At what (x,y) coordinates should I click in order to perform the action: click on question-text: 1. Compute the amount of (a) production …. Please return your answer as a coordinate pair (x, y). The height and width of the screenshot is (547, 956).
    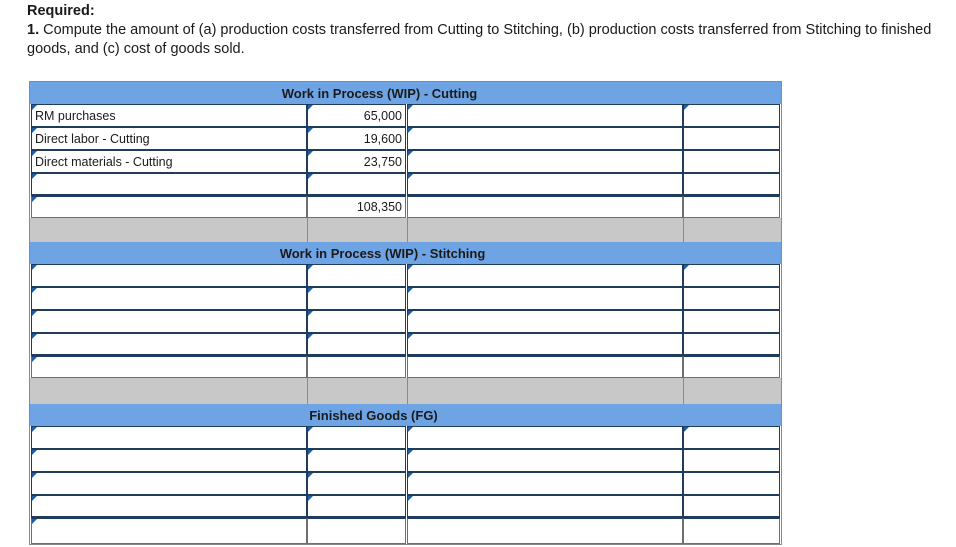
    Looking at the image, I should click on (487, 40).